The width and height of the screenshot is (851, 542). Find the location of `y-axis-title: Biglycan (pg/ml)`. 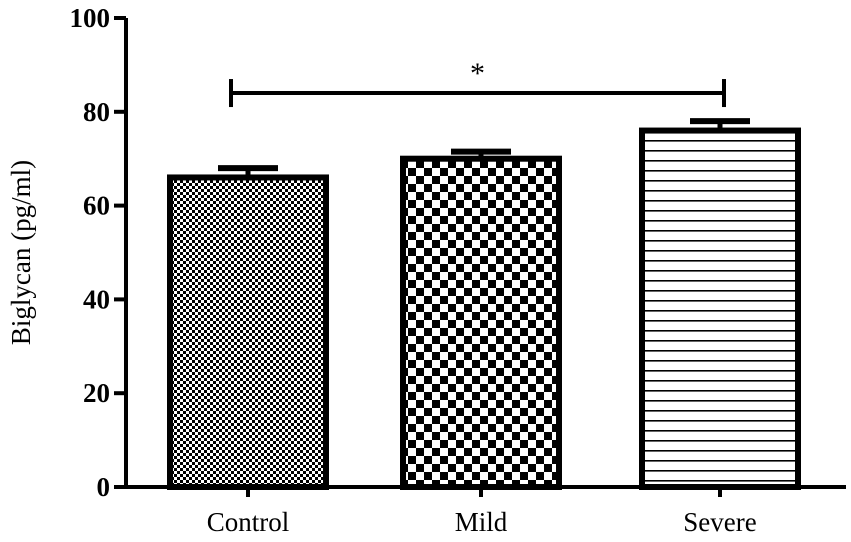

y-axis-title: Biglycan (pg/ml) is located at coordinates (21, 252).